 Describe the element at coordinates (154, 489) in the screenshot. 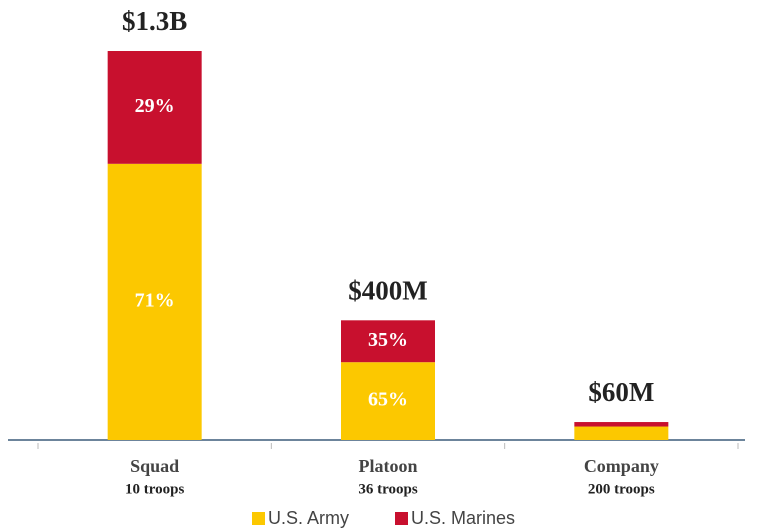

I see `category-sublabel: 10 troops` at that location.